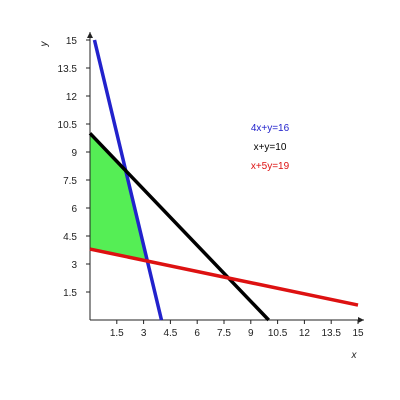 This screenshot has width=400, height=400. What do you see at coordinates (90, 35) in the screenshot?
I see `y-axis-arrow` at bounding box center [90, 35].